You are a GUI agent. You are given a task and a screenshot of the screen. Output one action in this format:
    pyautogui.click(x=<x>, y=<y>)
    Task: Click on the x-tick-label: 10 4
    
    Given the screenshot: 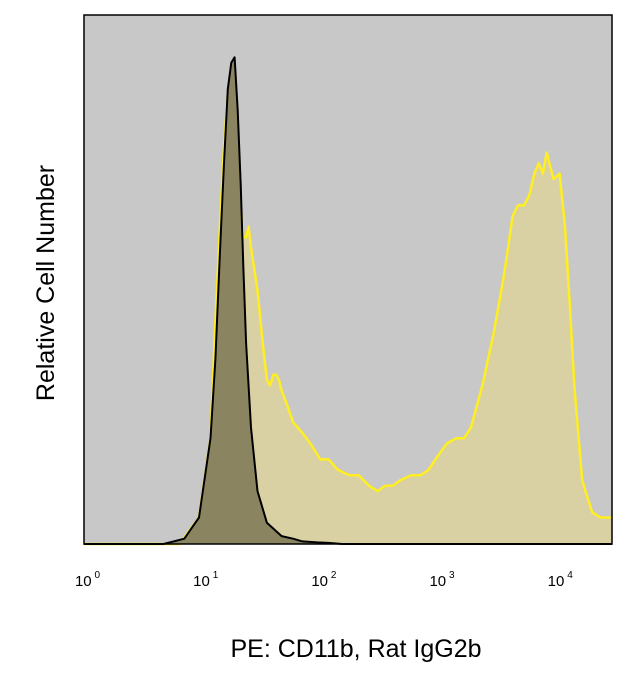 What is the action you would take?
    pyautogui.click(x=561, y=580)
    